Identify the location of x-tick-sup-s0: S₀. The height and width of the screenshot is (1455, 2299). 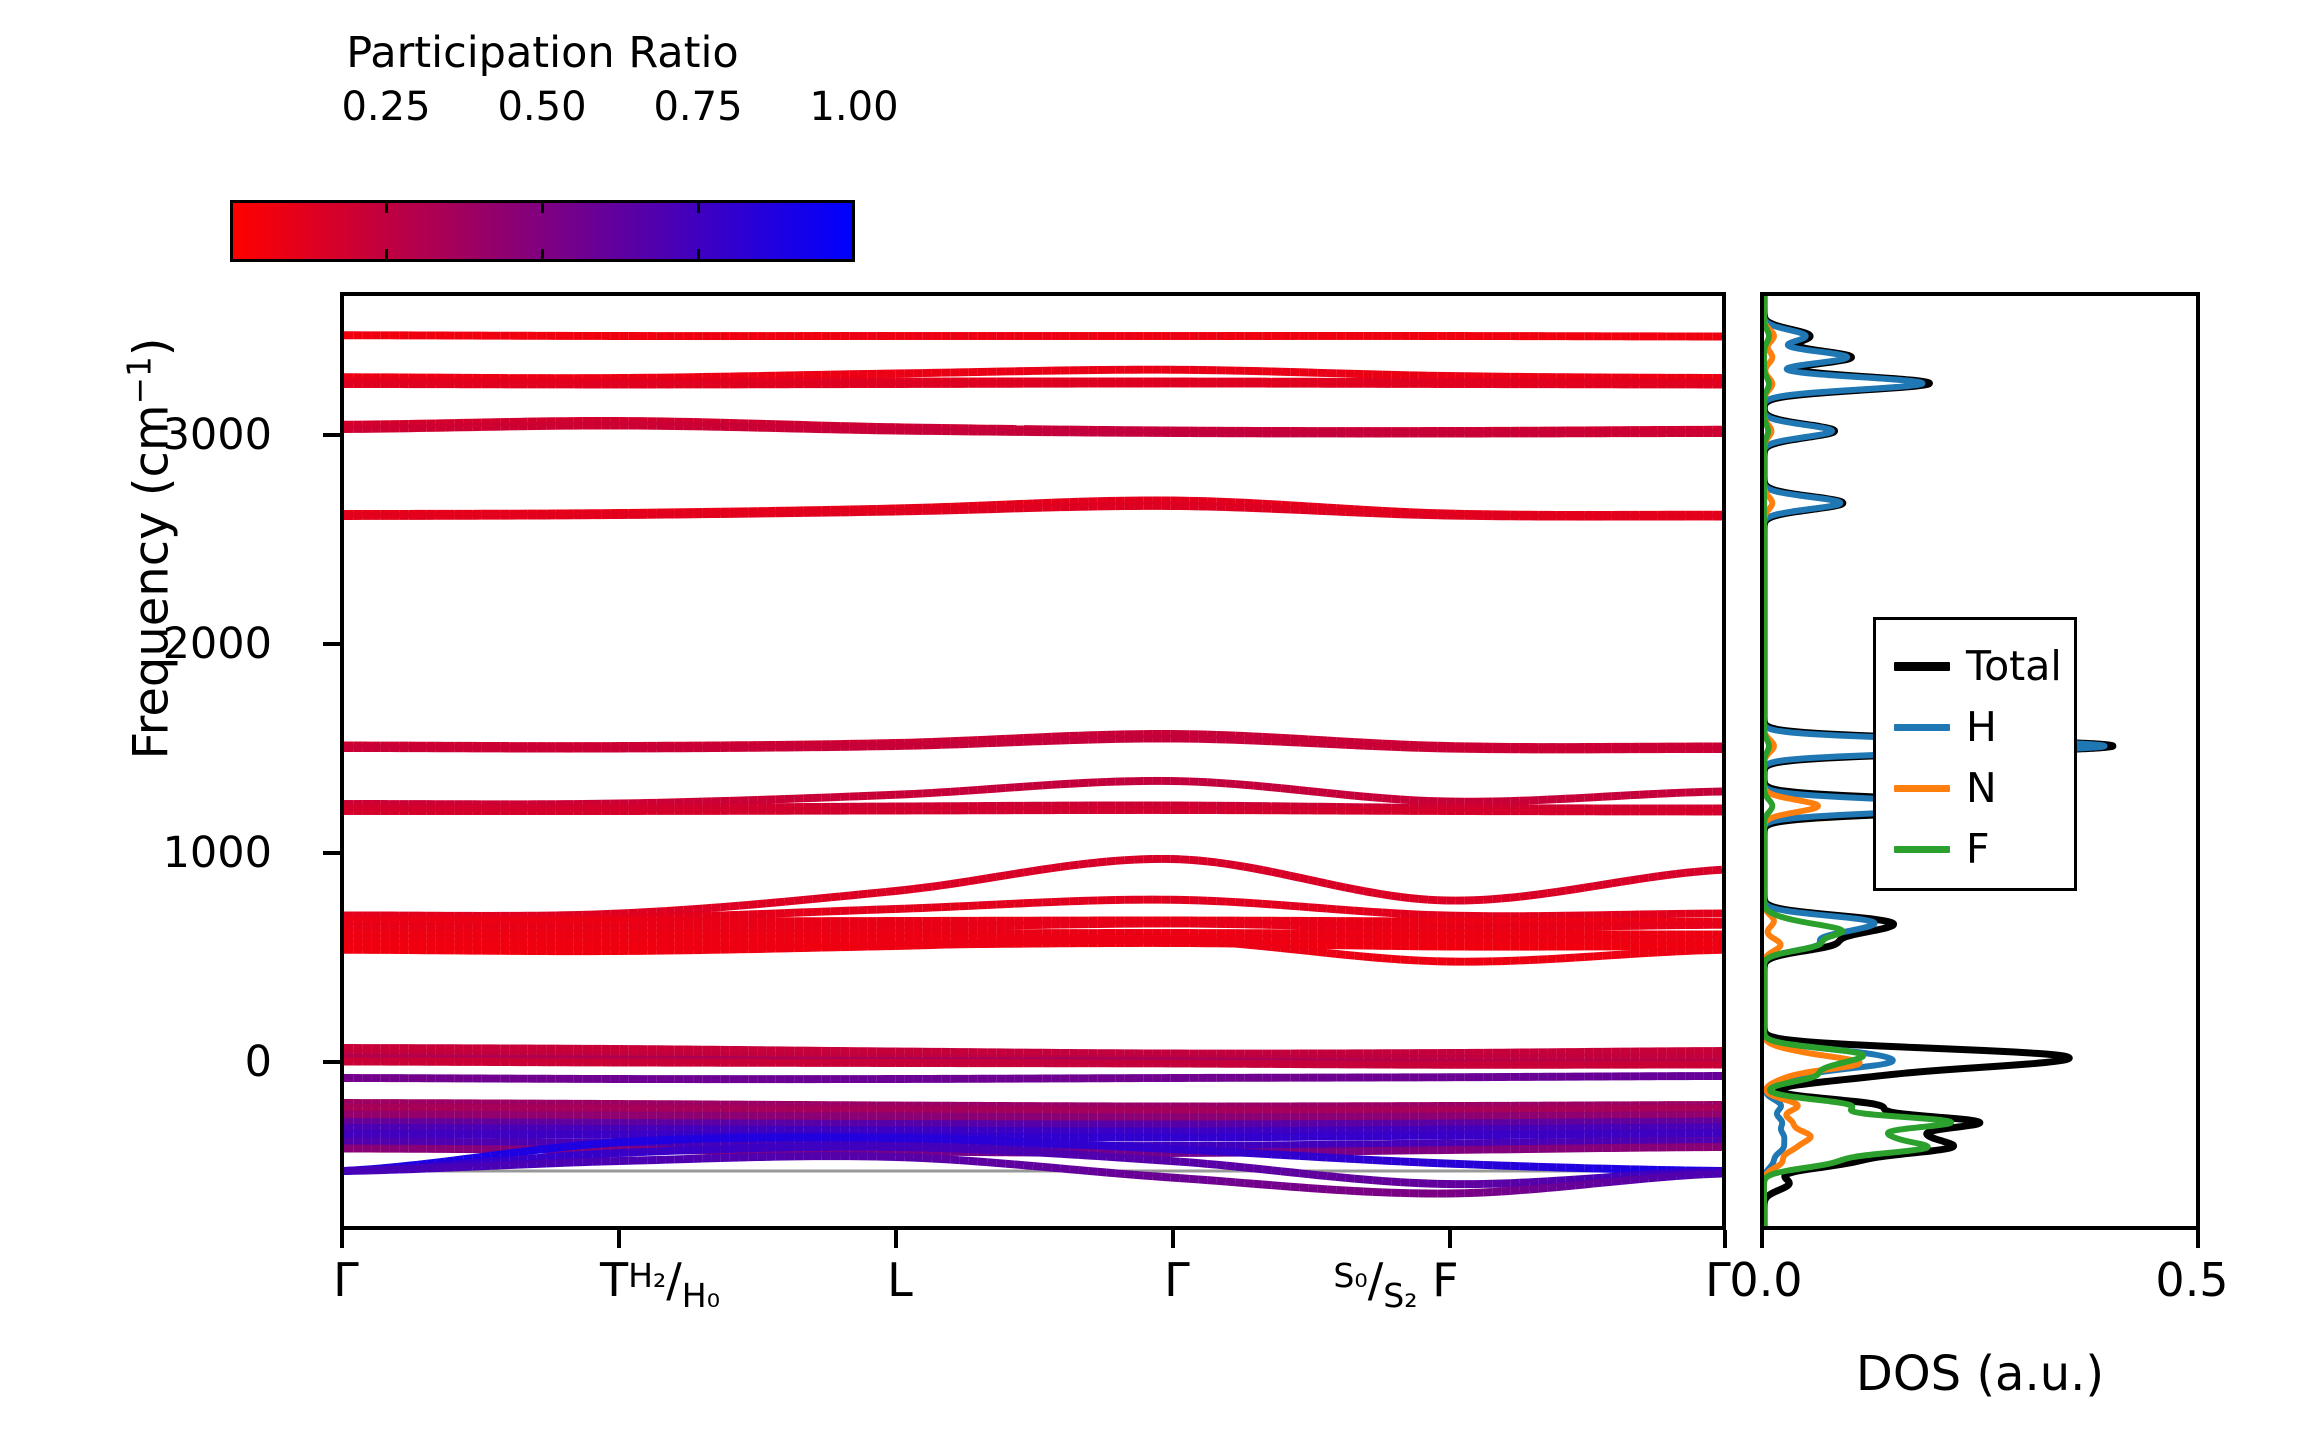
(1350, 1275).